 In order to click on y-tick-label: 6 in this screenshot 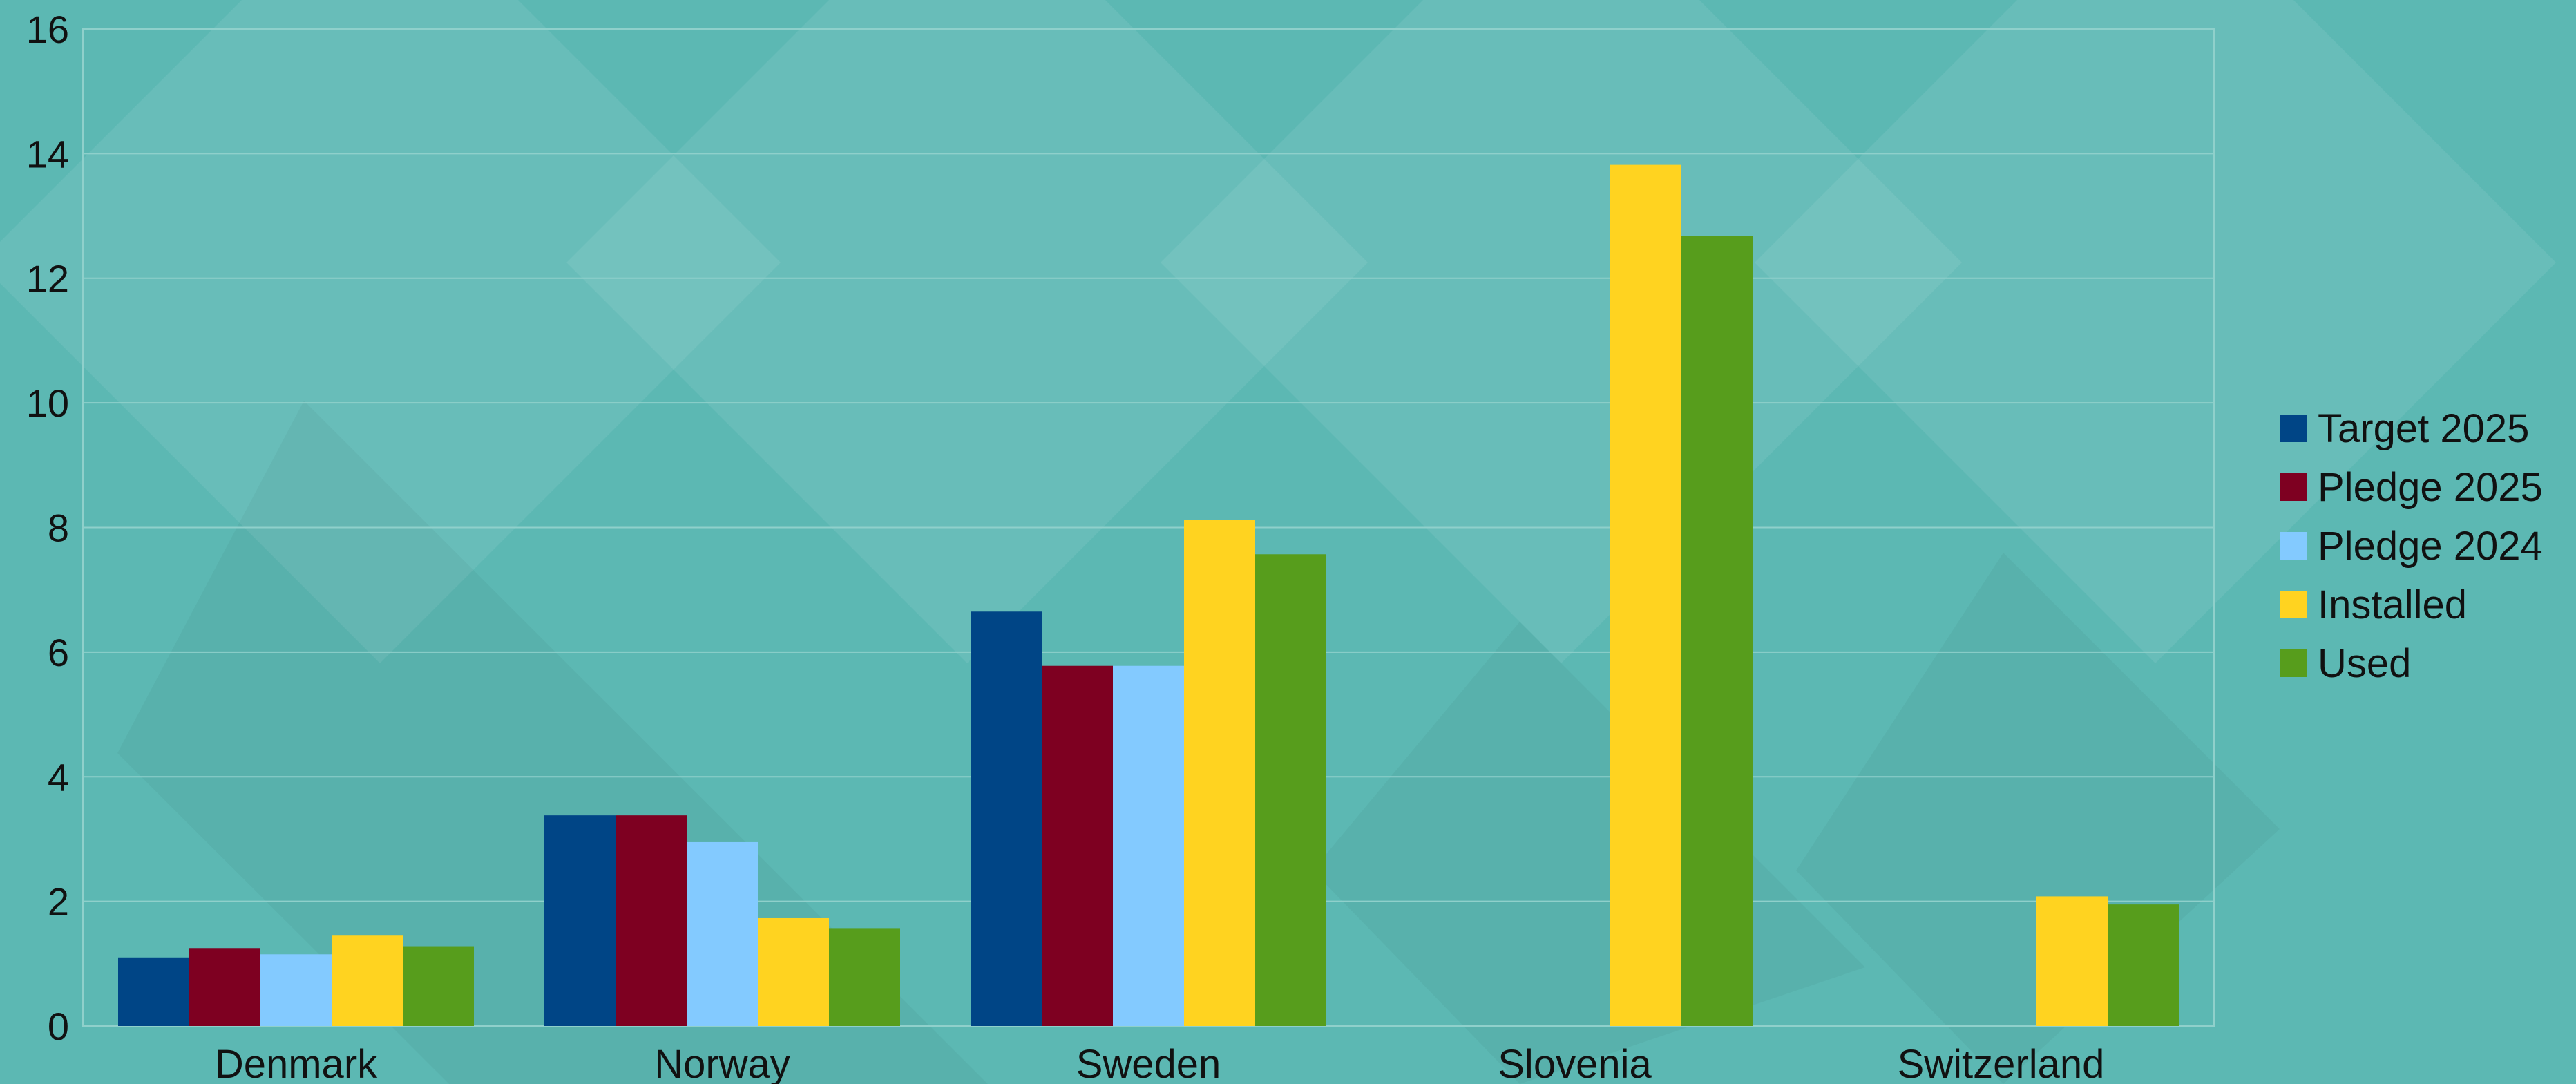, I will do `click(58, 652)`.